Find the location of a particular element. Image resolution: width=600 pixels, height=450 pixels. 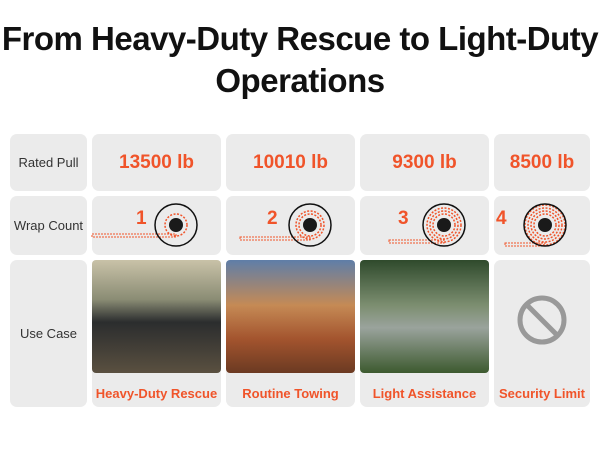

use-case-cell: Heavy-Duty Rescue is located at coordinates (156, 333).